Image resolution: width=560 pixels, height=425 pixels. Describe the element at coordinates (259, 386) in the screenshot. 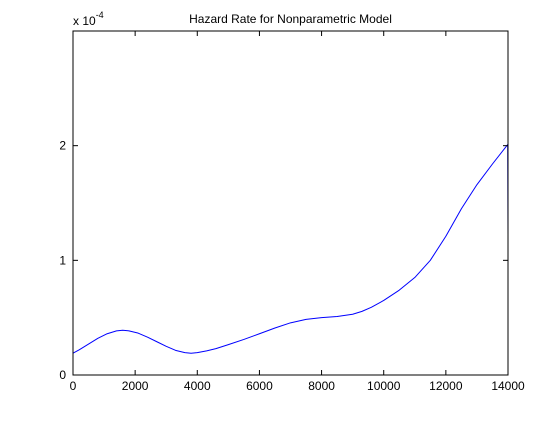

I see `x-tick-label: 6000` at that location.